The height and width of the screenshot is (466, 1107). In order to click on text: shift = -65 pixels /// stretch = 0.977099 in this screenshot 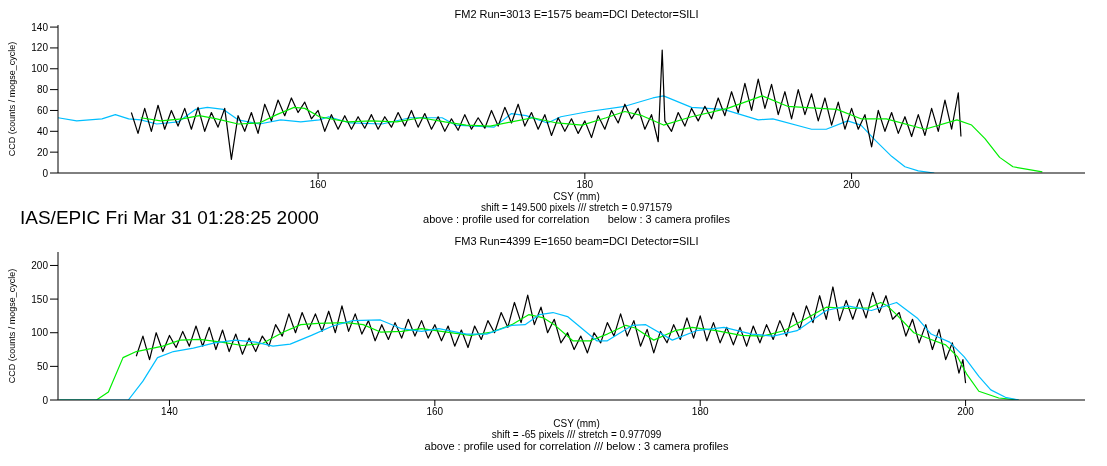, I will do `click(576, 434)`.